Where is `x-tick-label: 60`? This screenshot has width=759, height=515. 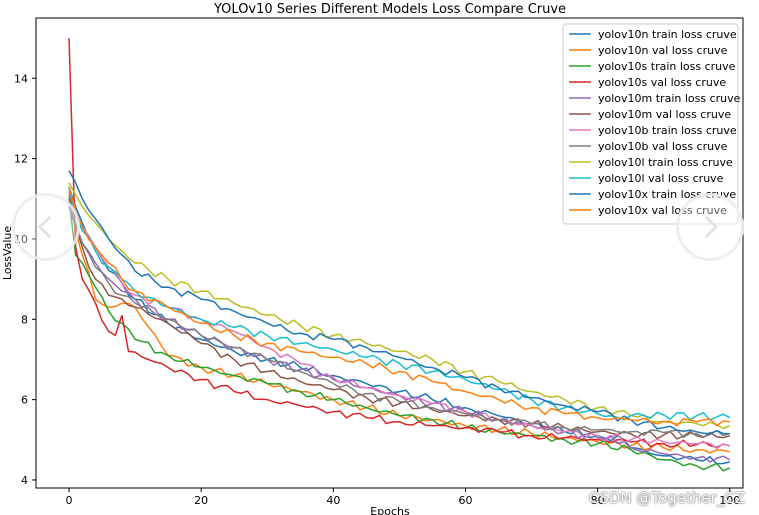 x-tick-label: 60 is located at coordinates (465, 500).